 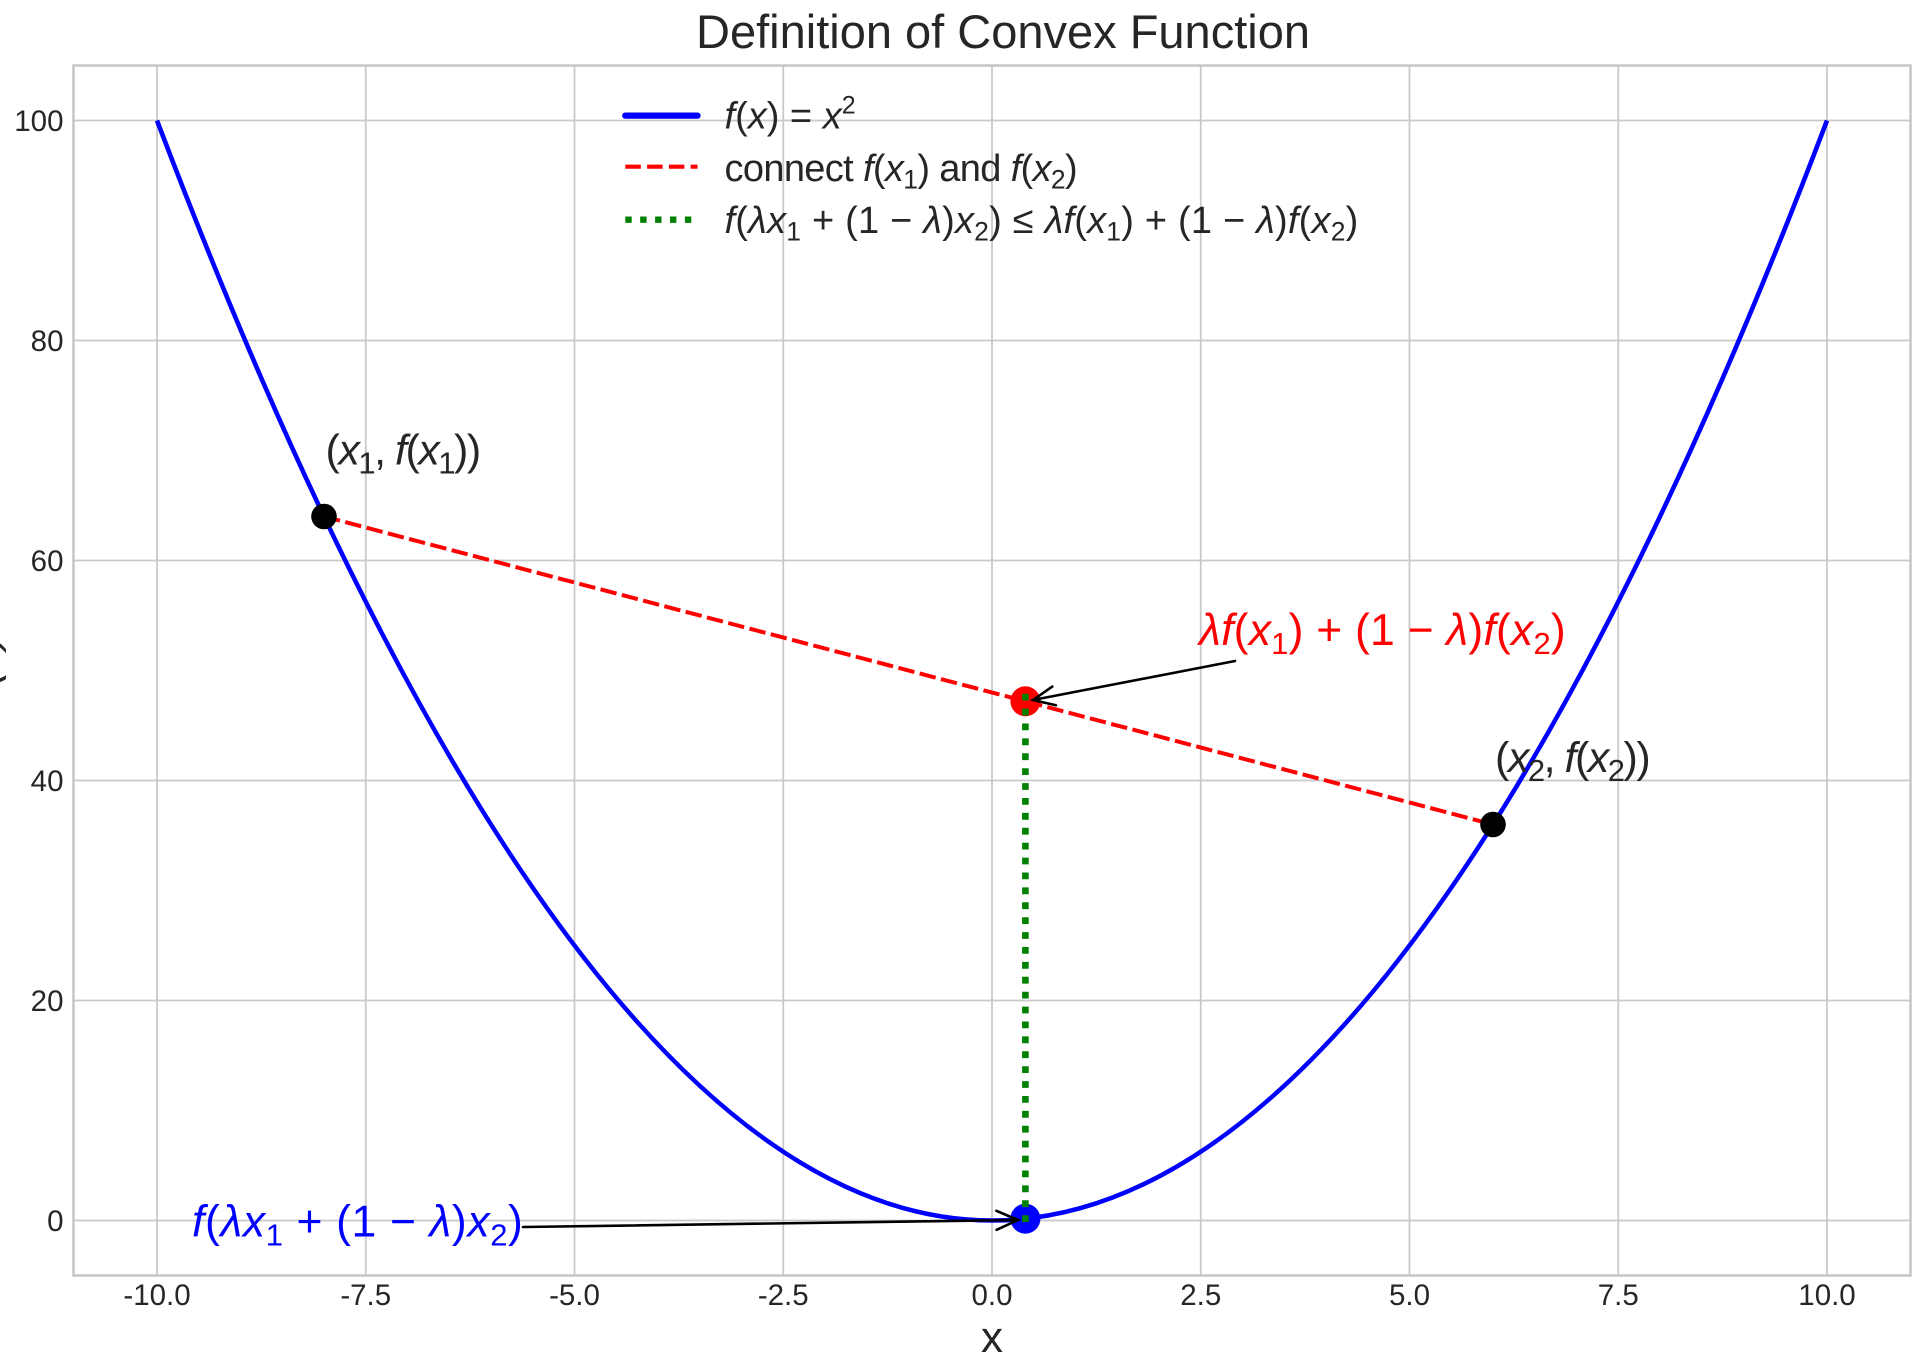 I want to click on svg-text: (x2, f(x2)), so click(x=1572, y=761).